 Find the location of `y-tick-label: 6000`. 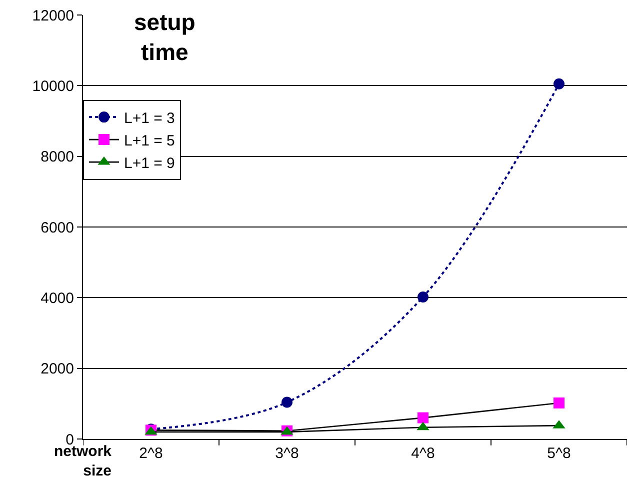

y-tick-label: 6000 is located at coordinates (57, 227).